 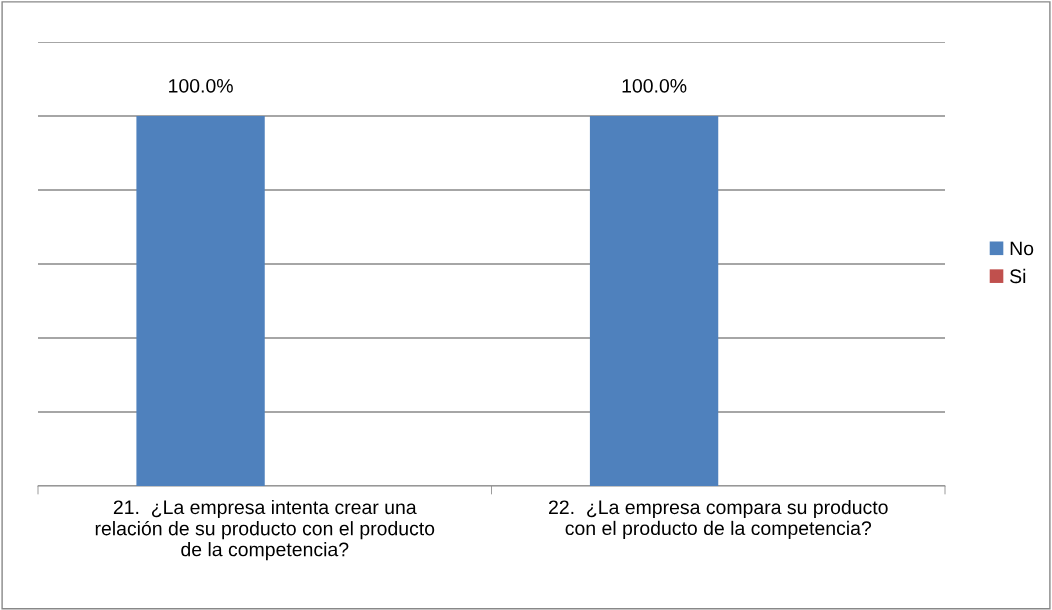 What do you see at coordinates (1022, 248) in the screenshot?
I see `legend-label: No` at bounding box center [1022, 248].